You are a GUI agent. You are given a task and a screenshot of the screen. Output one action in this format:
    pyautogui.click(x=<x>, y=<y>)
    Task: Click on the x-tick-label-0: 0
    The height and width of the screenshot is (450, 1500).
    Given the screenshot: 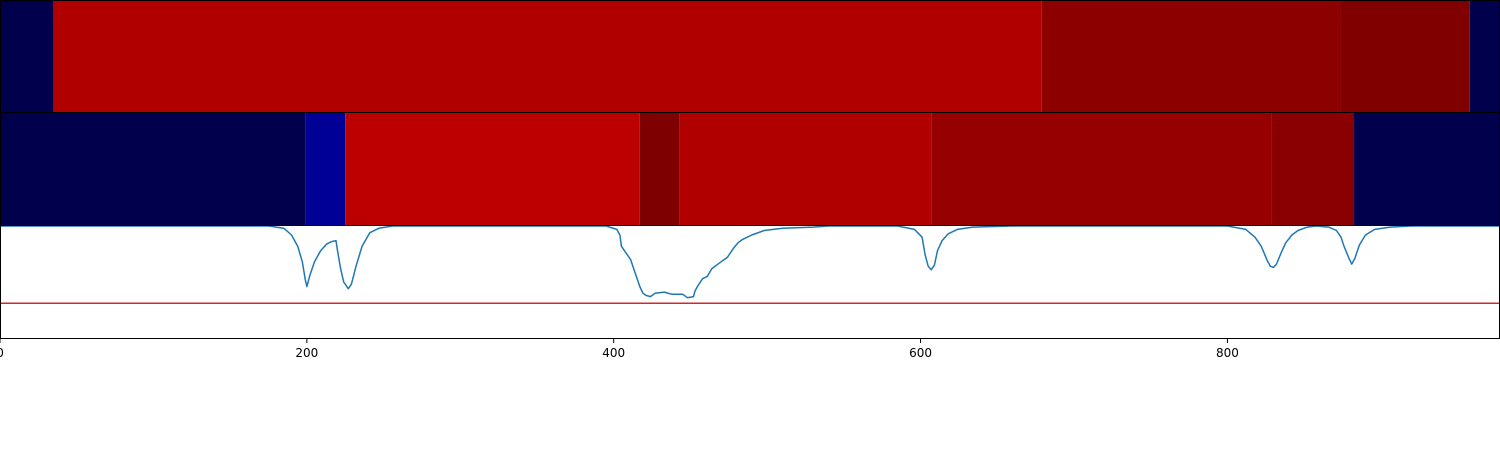 What is the action you would take?
    pyautogui.click(x=2, y=353)
    